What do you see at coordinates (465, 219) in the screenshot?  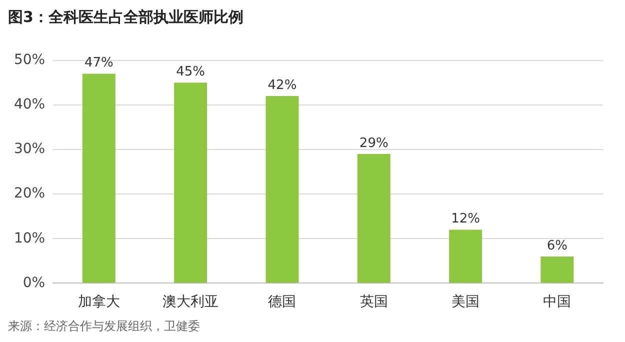 I see `data-label: 12%` at bounding box center [465, 219].